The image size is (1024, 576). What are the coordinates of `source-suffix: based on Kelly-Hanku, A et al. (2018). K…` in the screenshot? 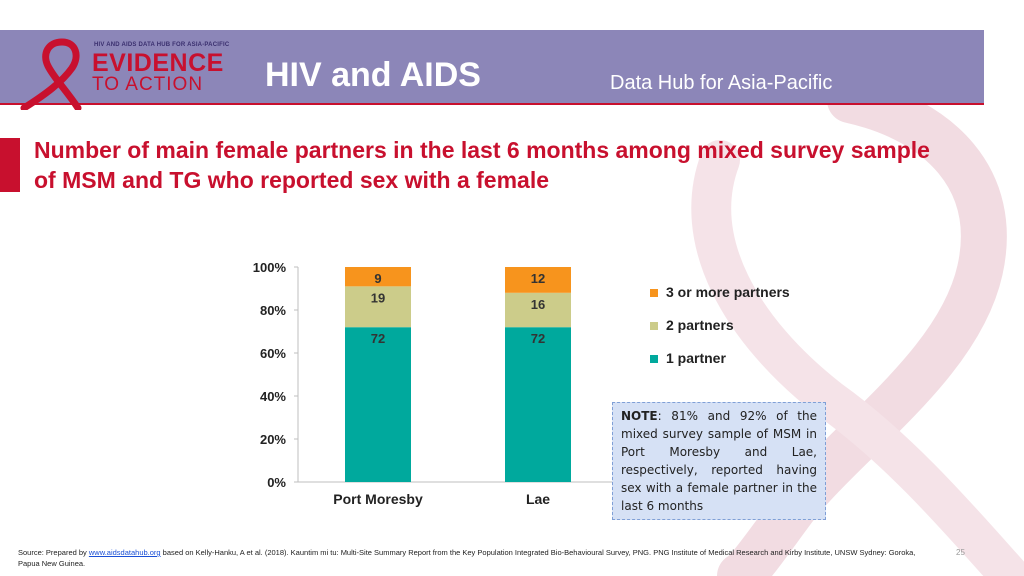 It's located at (467, 558).